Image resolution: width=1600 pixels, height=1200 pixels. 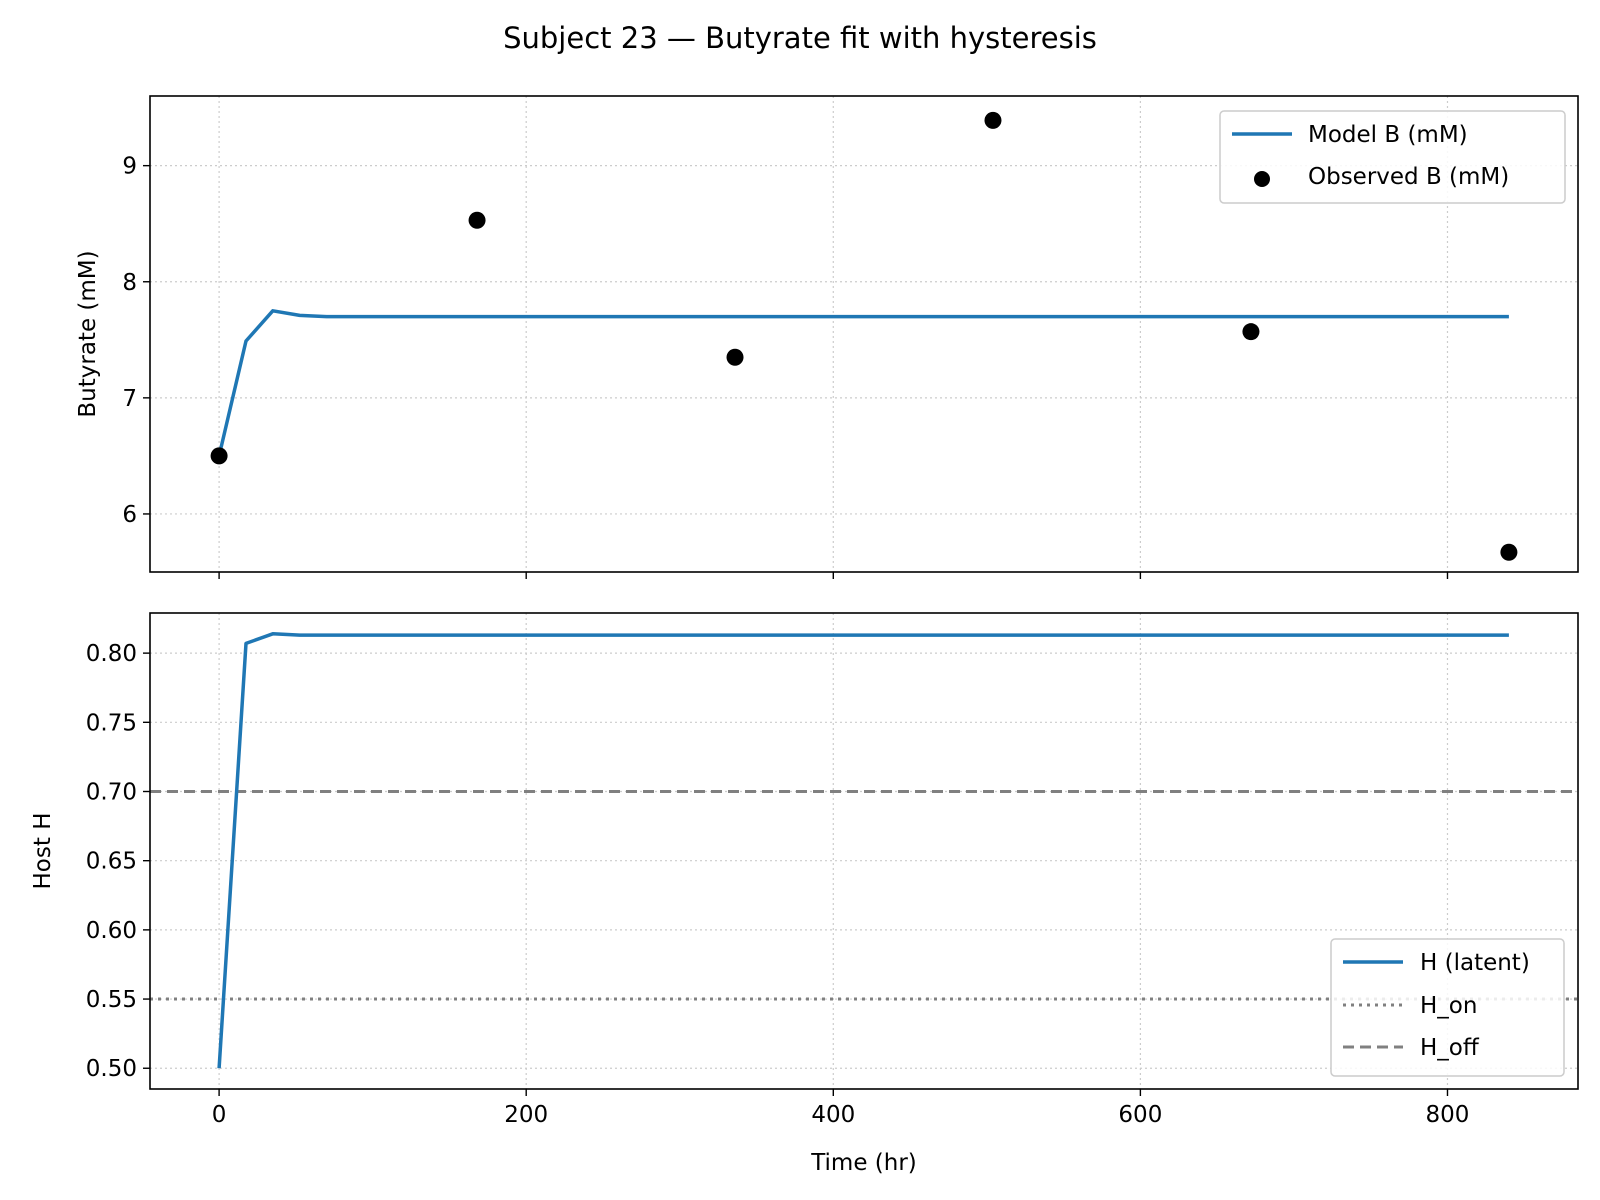 I want to click on y-tick-label: 0.55, so click(x=111, y=1000).